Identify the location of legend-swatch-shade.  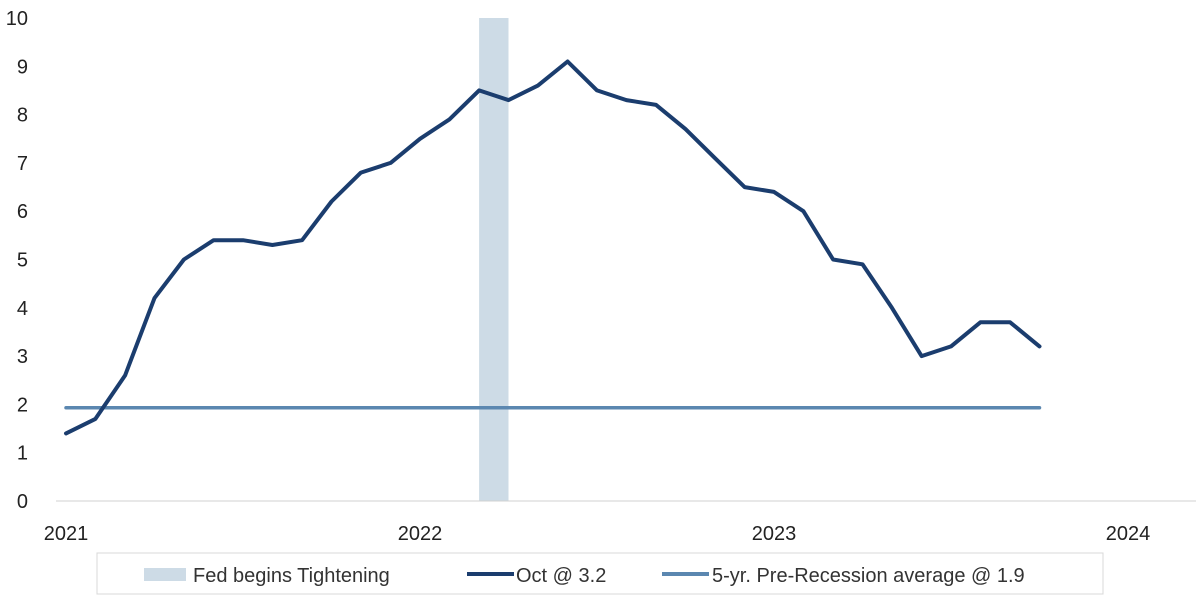
(165, 574).